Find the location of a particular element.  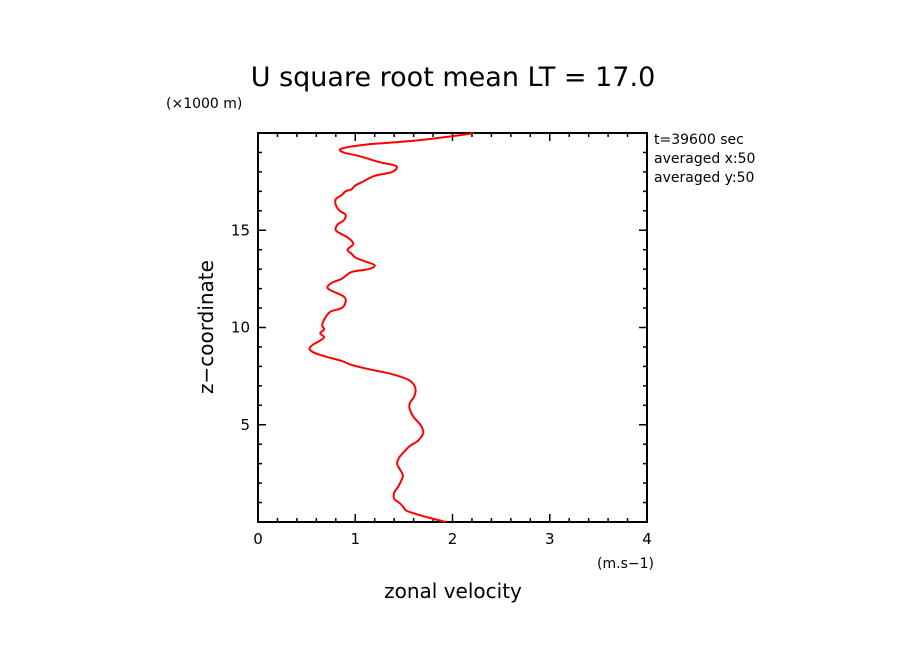

x-axis-label: zonal velocity is located at coordinates (453, 591).